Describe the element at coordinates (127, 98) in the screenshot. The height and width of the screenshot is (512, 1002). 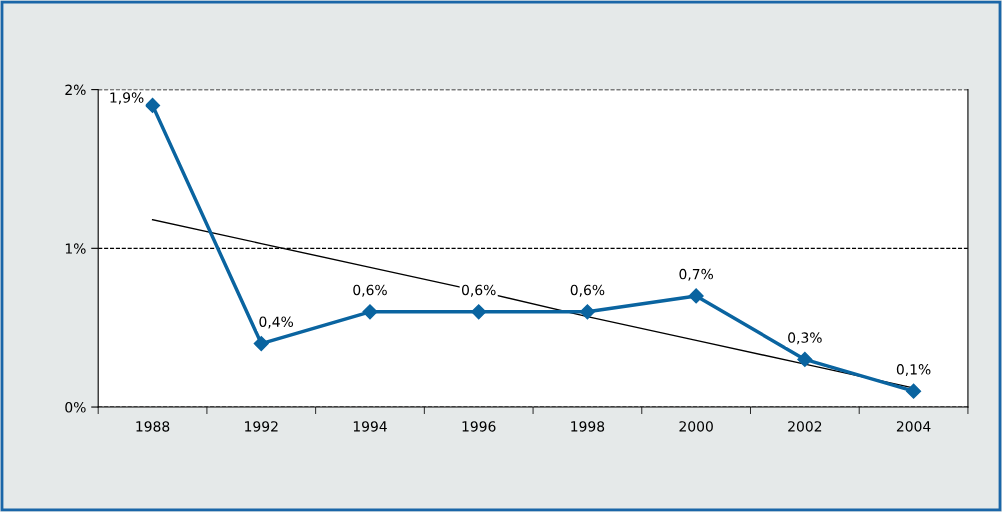
I see `data-label: 1,9%` at that location.